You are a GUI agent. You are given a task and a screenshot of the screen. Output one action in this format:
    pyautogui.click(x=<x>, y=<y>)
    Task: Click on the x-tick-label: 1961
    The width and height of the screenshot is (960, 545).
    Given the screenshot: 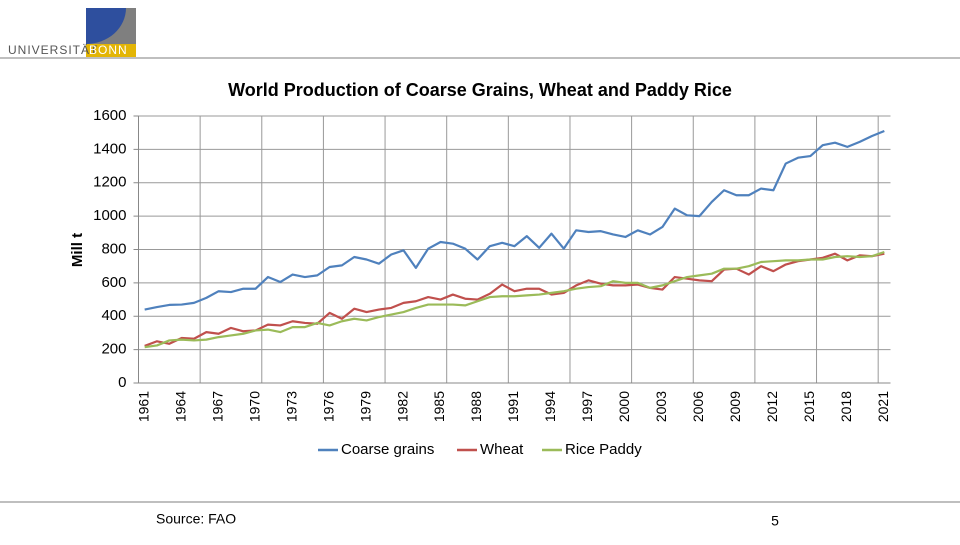 What is the action you would take?
    pyautogui.click(x=143, y=406)
    